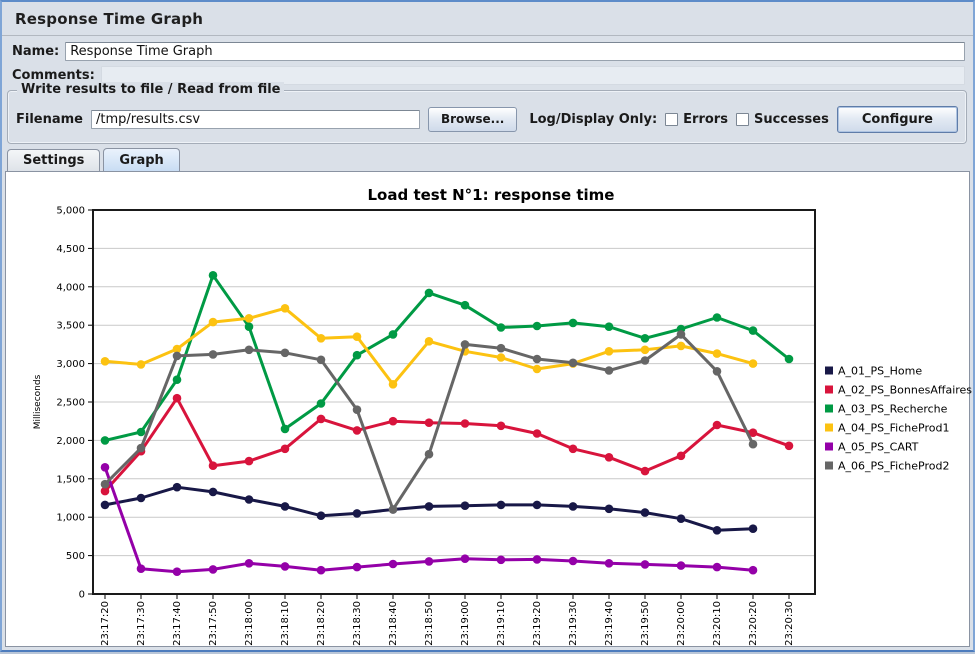 This screenshot has width=975, height=654. I want to click on legend-label: A_01_PS_Home, so click(880, 371).